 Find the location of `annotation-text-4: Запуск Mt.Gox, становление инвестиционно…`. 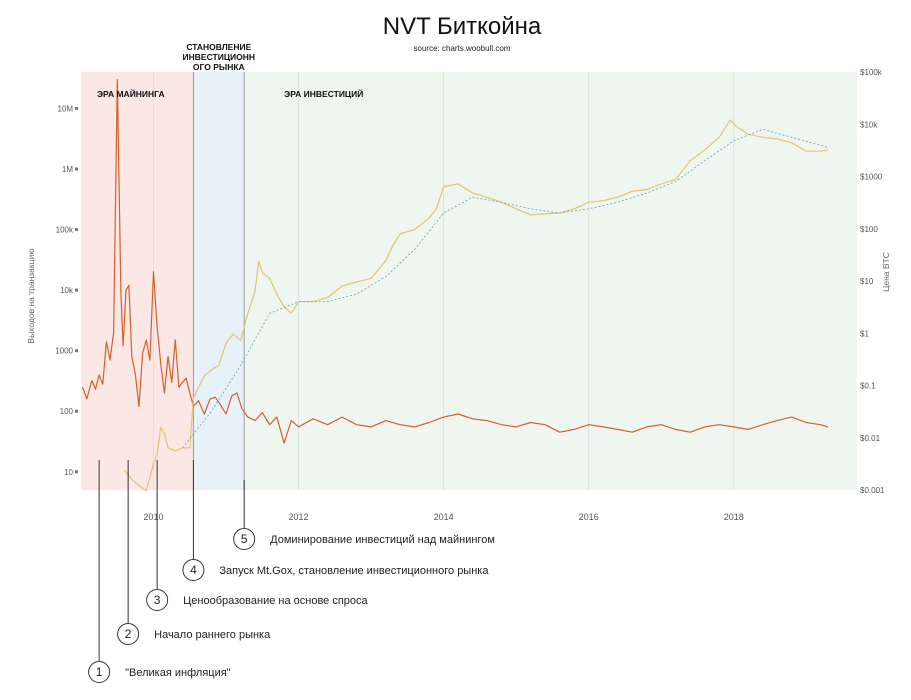

annotation-text-4: Запуск Mt.Gox, становление инвестиционно… is located at coordinates (354, 571).